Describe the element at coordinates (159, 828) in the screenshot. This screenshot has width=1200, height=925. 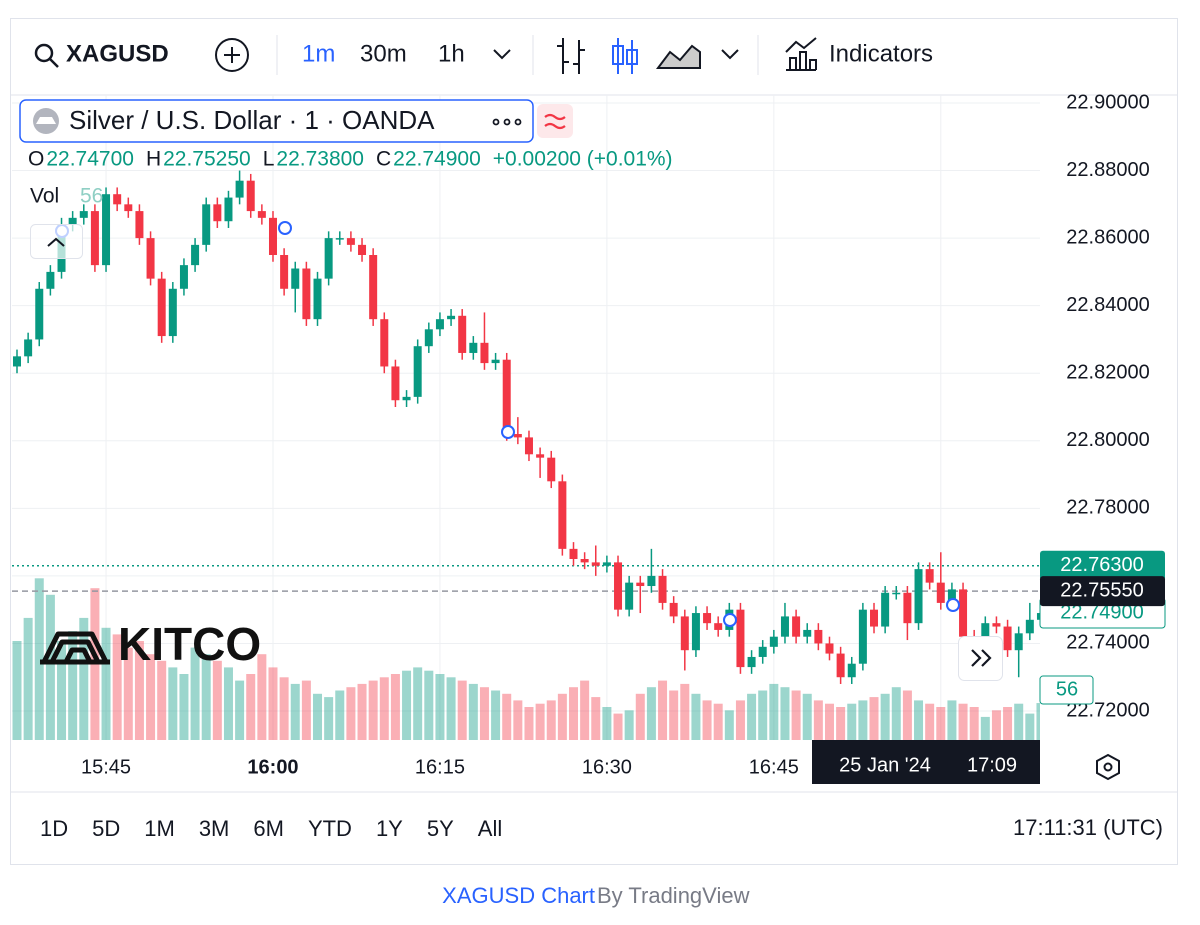
I see `range-button: 1M` at that location.